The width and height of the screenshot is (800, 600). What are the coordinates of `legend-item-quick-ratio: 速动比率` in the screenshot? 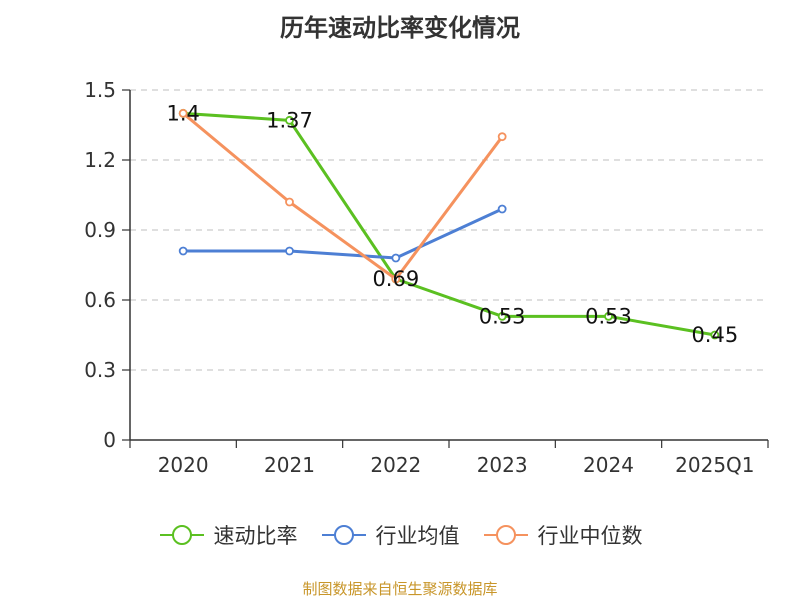 It's located at (228, 535).